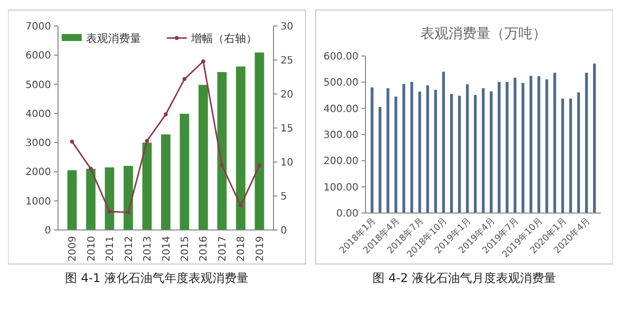 This screenshot has height=320, width=621. What do you see at coordinates (38, 172) in the screenshot?
I see `y-tick-label: 2000` at bounding box center [38, 172].